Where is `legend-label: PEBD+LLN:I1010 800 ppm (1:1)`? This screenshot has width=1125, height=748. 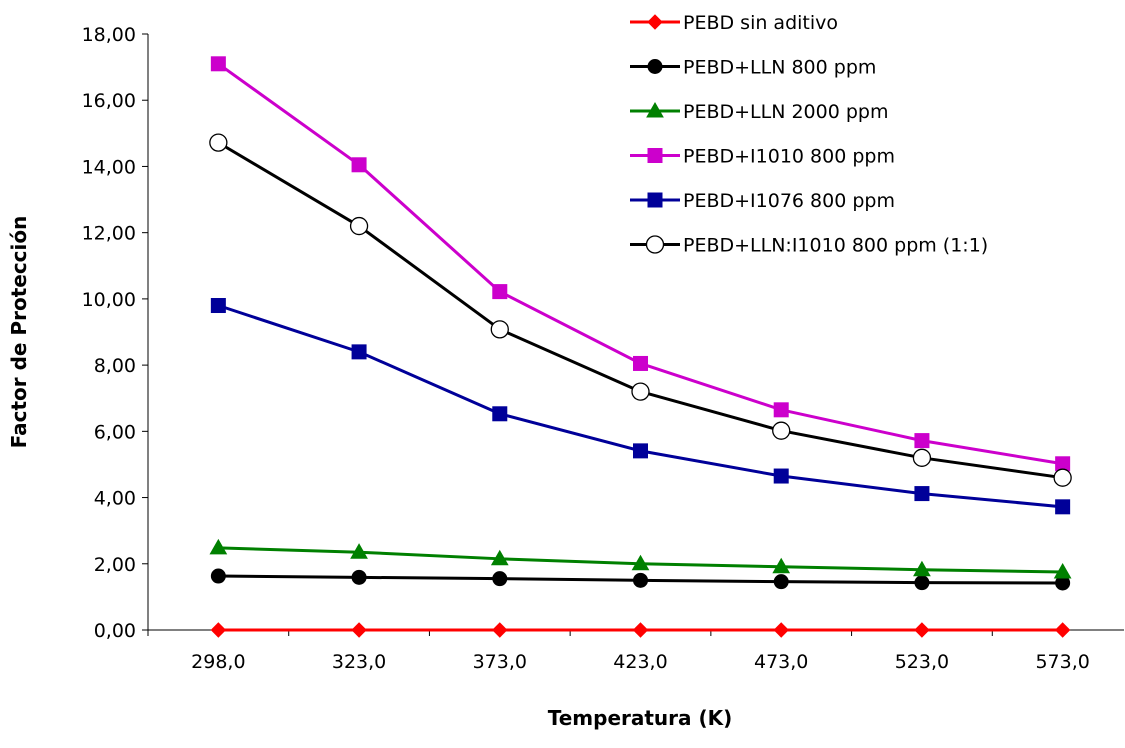 legend-label: PEBD+LLN:I1010 800 ppm (1:1) is located at coordinates (835, 246).